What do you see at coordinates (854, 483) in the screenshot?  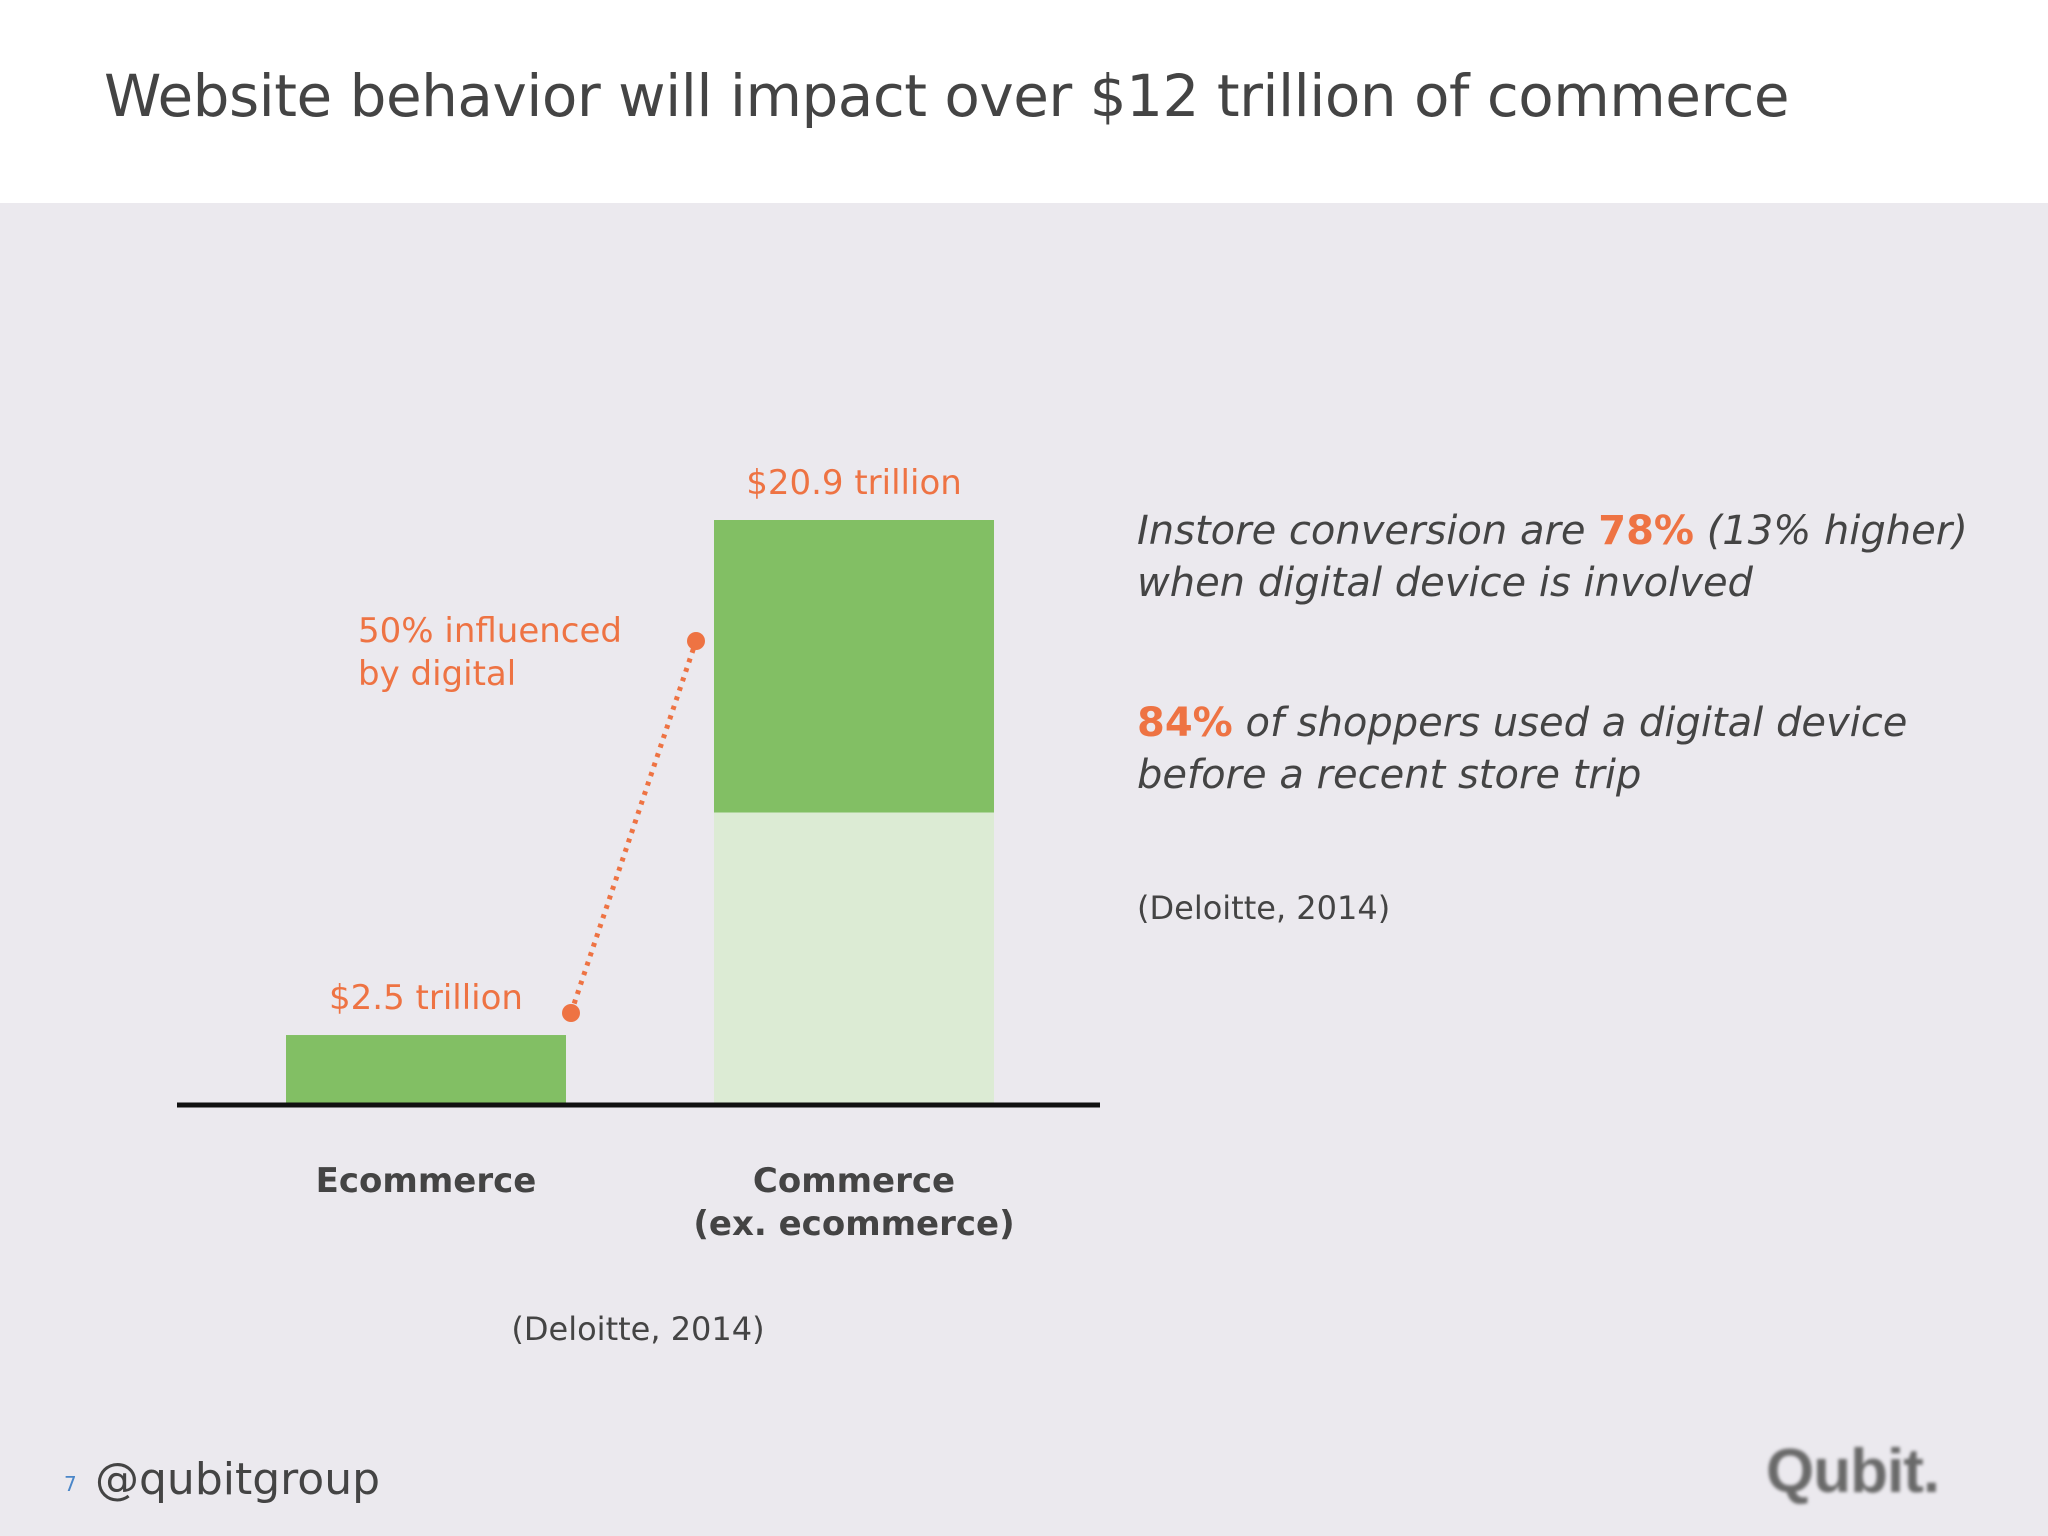 I see `bar-value-label: $20.9 trillion` at bounding box center [854, 483].